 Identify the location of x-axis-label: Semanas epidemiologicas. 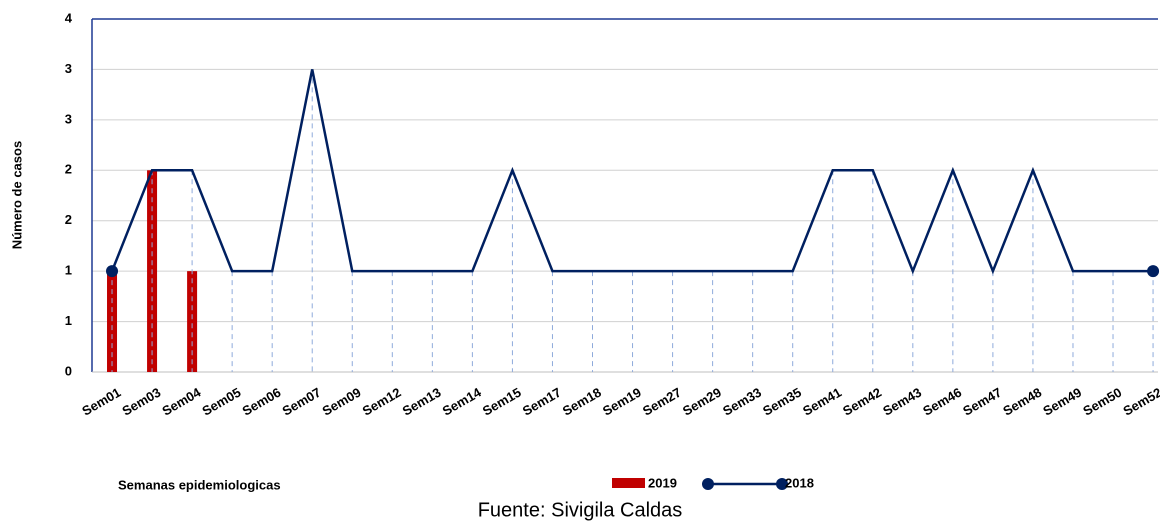
(199, 484).